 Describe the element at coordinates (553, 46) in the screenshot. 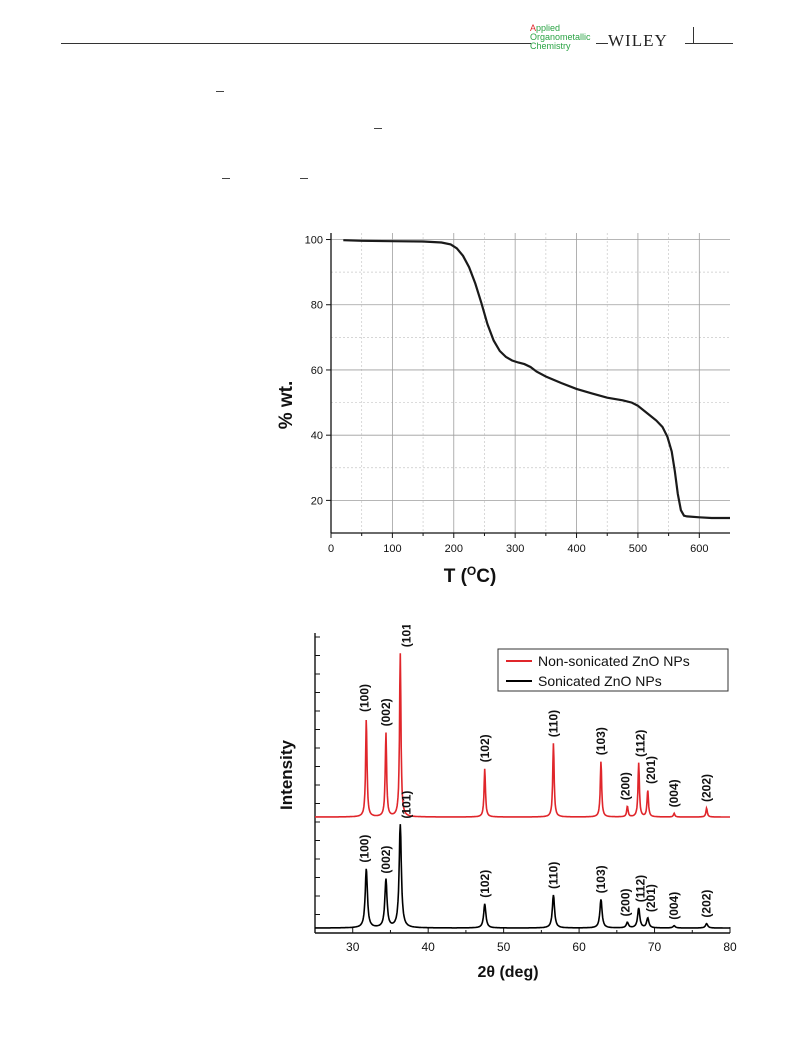

I see `journal-word-chemistry: hemistry` at that location.